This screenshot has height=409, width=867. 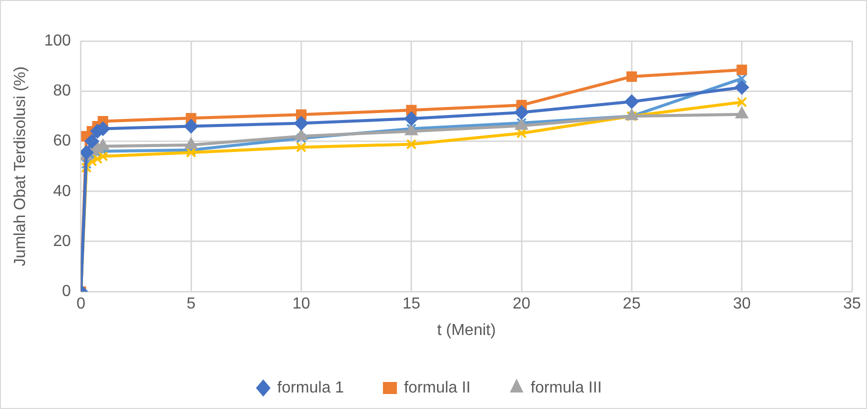 What do you see at coordinates (466, 330) in the screenshot?
I see `x-axis-title: t (Menit)` at bounding box center [466, 330].